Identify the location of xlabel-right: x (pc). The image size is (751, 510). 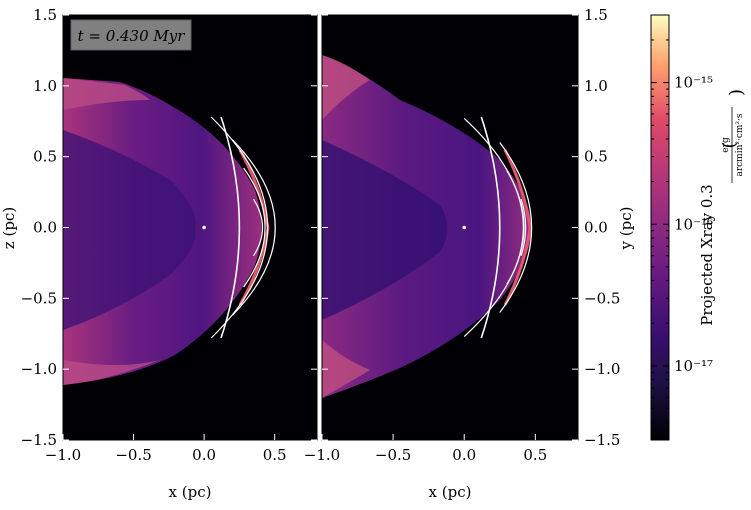
(450, 492).